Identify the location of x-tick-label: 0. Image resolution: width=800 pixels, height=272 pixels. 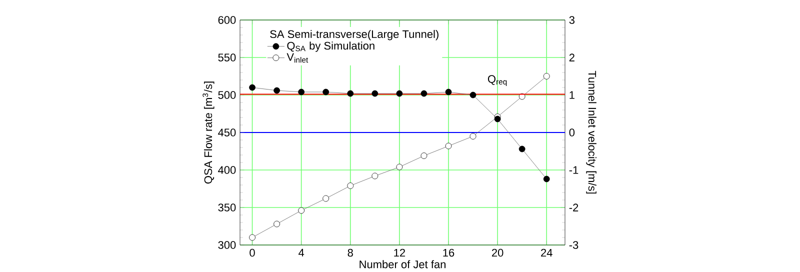
(252, 252).